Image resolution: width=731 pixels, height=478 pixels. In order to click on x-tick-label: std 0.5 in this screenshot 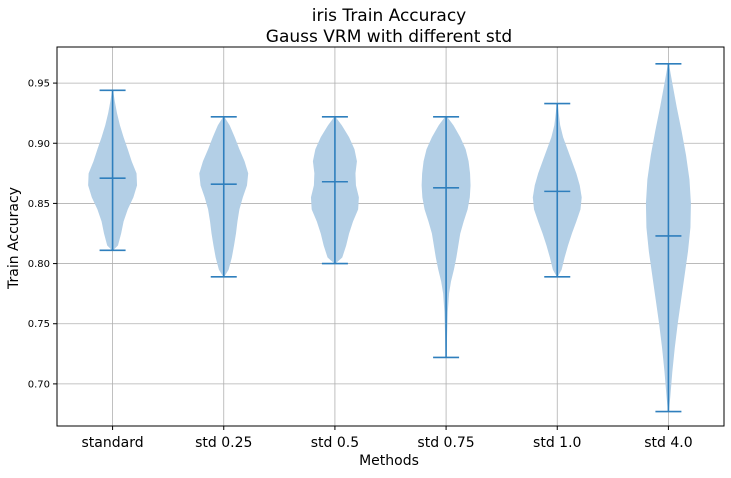, I will do `click(335, 443)`.